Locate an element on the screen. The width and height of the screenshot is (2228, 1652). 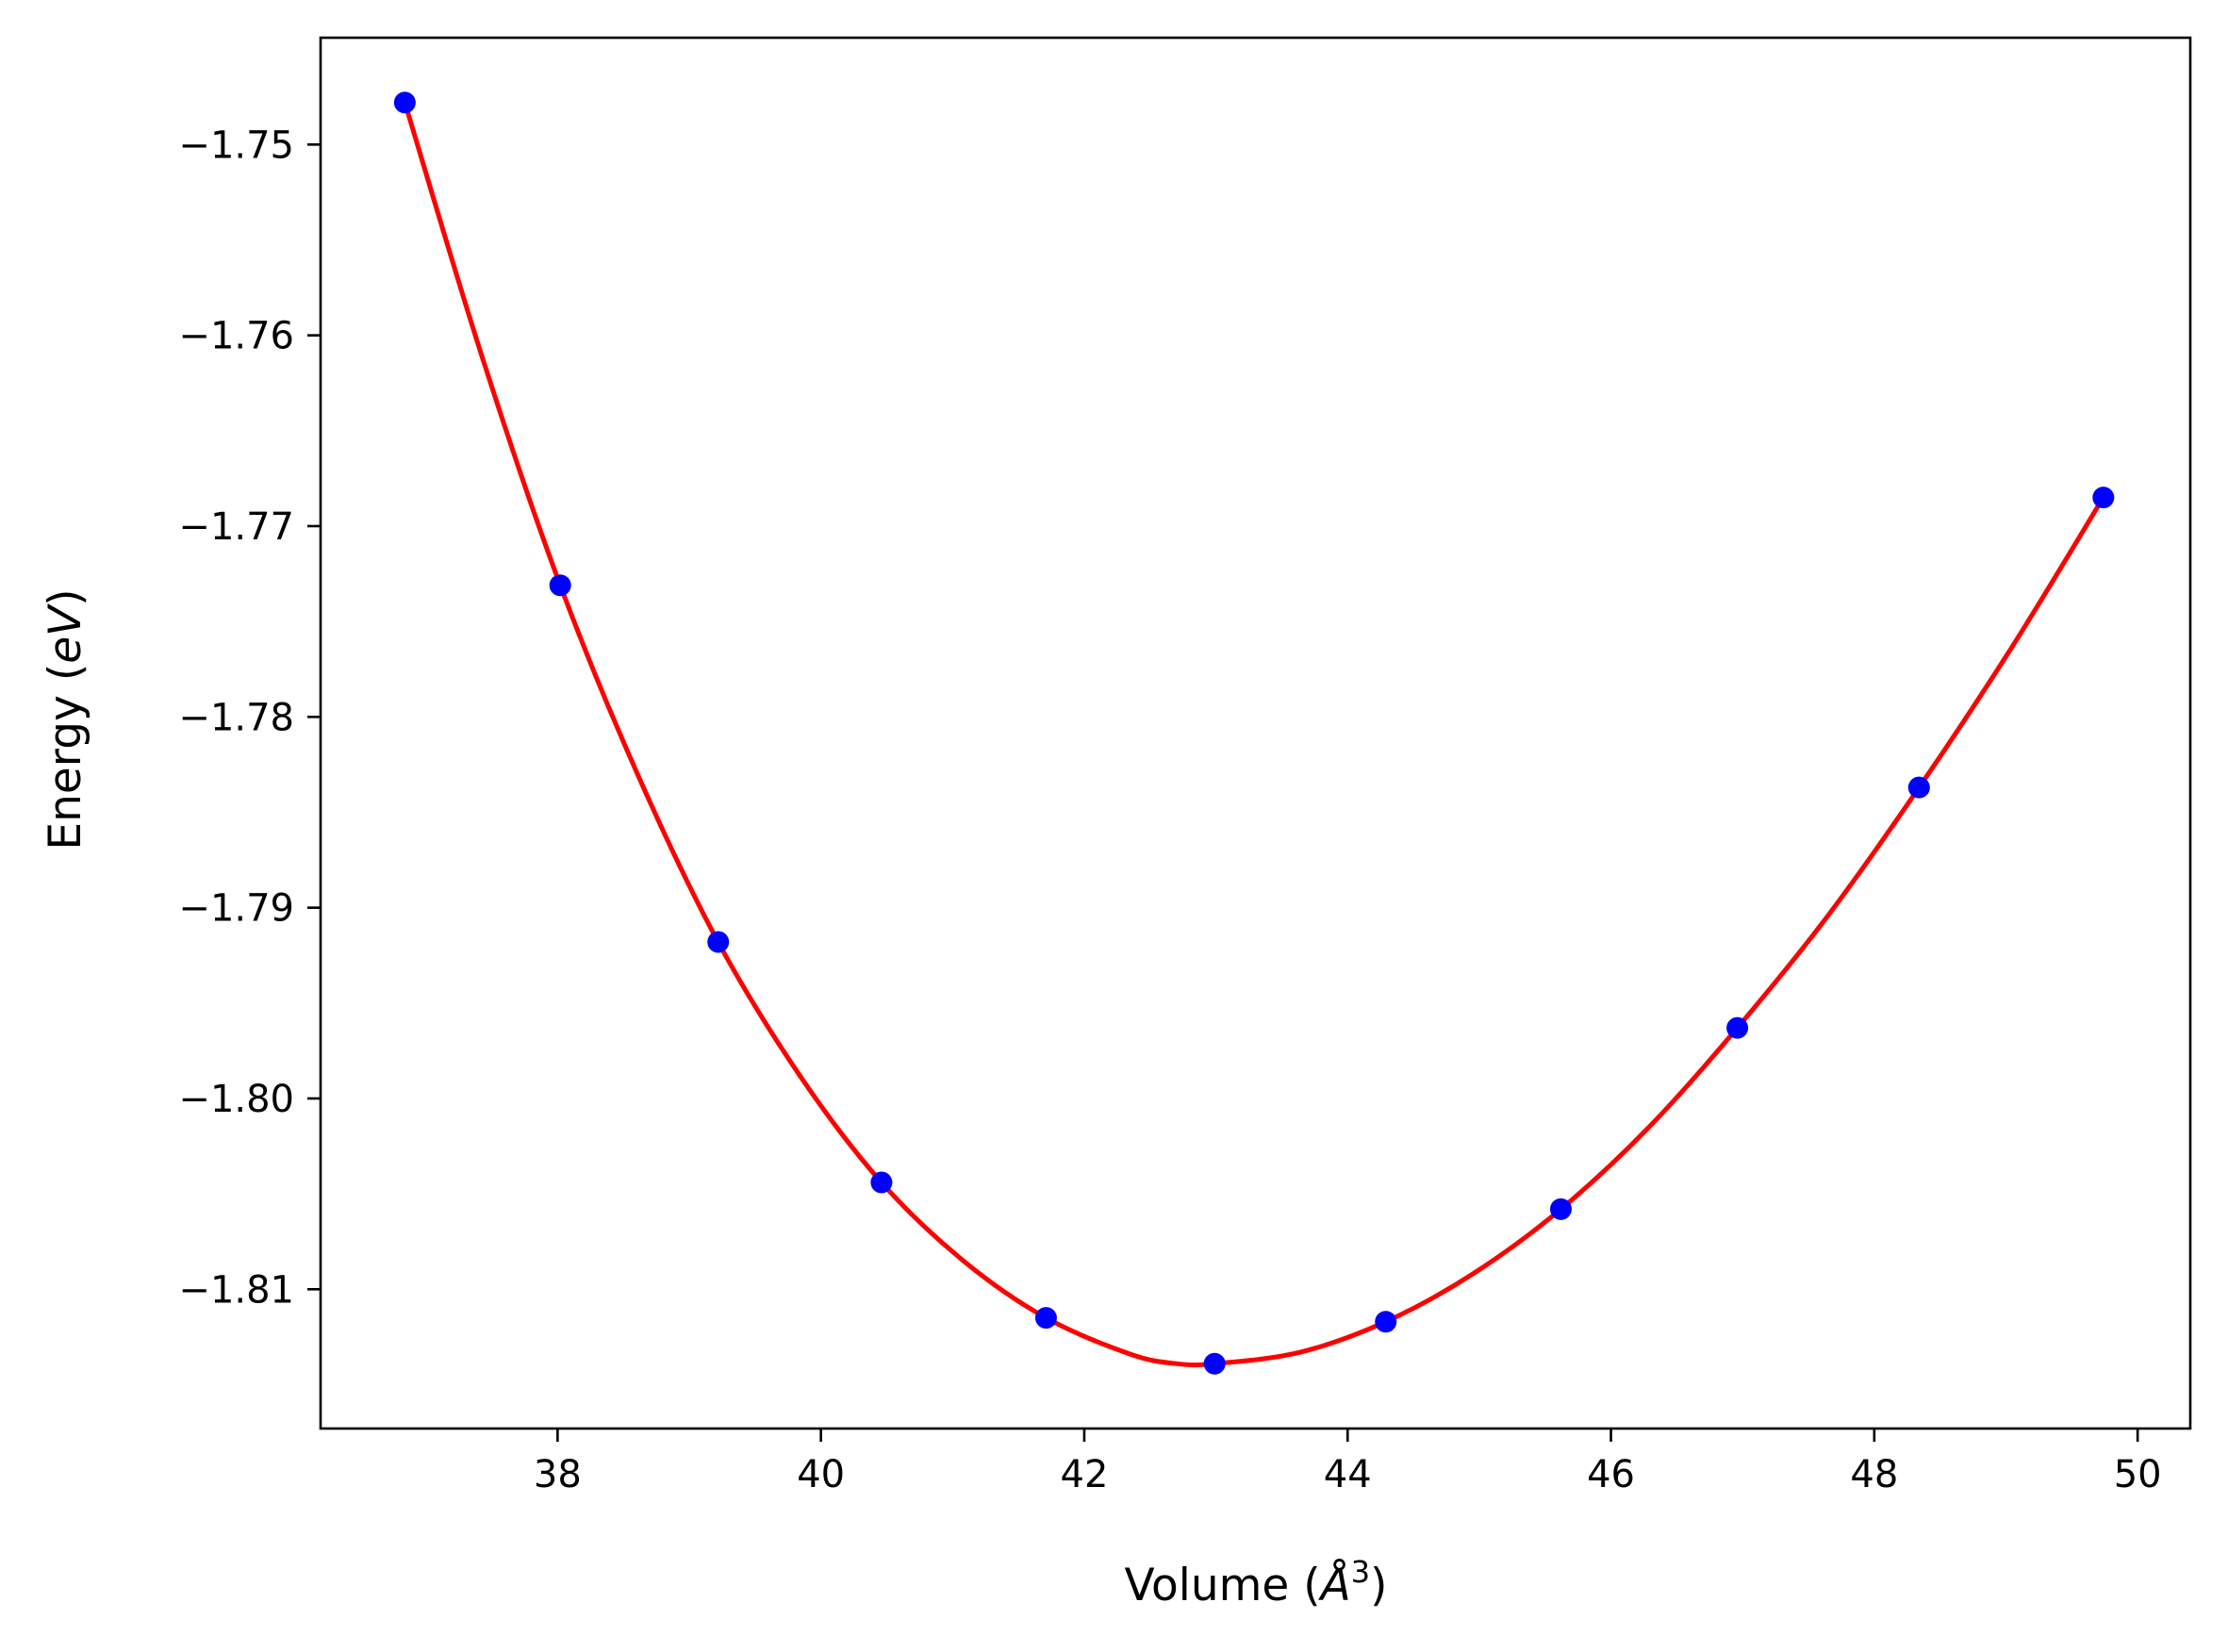
y-axis-label-symbol: eV is located at coordinates (65, 633).